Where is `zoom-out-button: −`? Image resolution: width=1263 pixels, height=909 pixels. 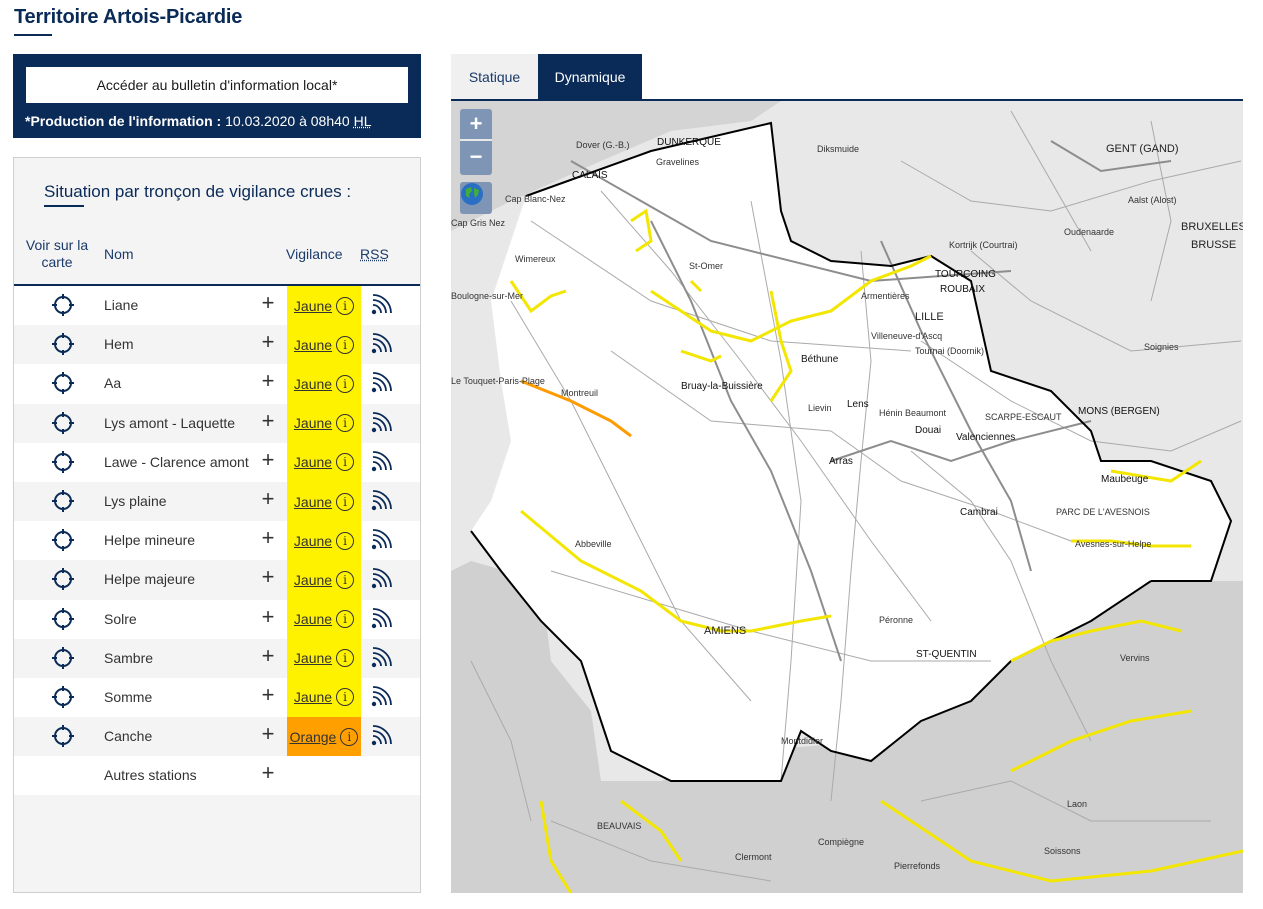 zoom-out-button: − is located at coordinates (476, 156).